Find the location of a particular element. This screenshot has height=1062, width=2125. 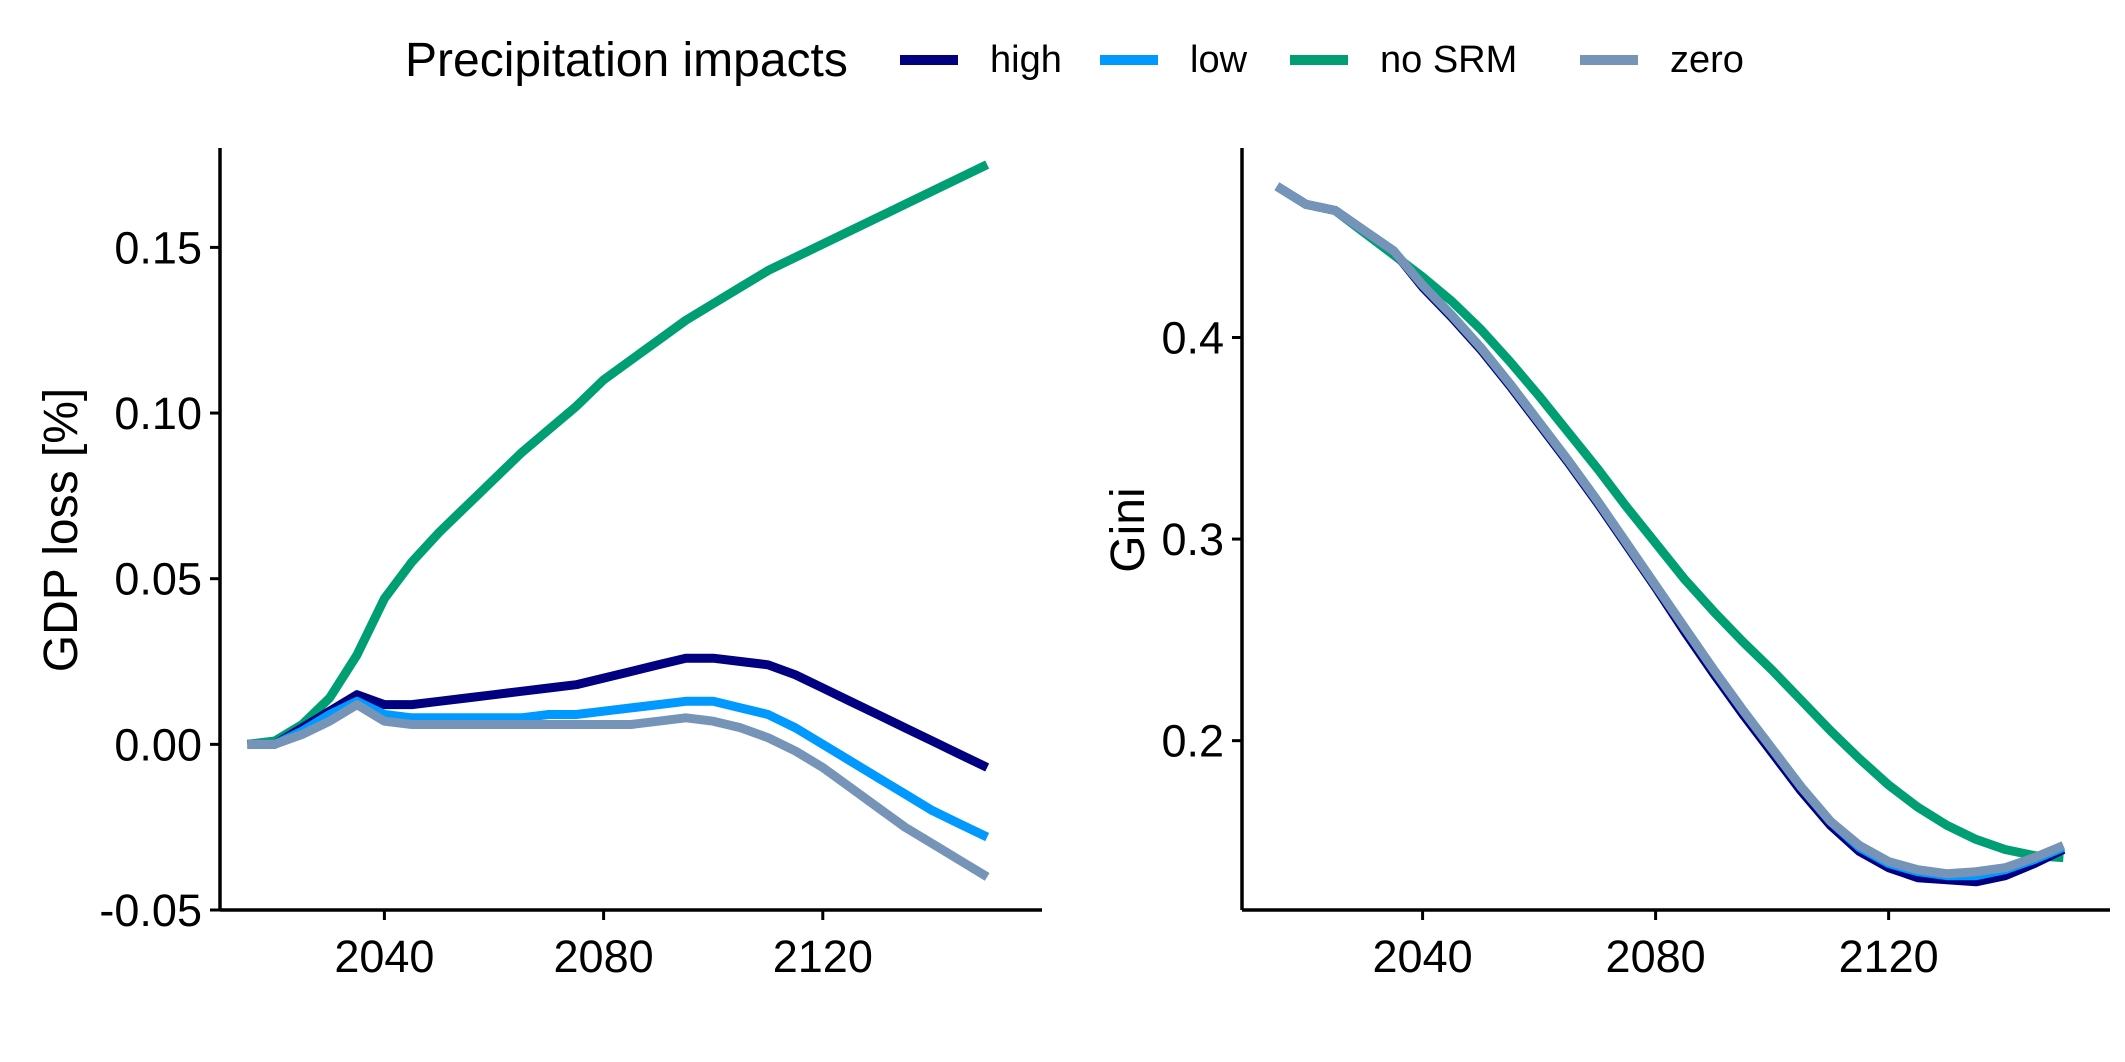

legend-label-no-srm: no SRM is located at coordinates (1448, 60).